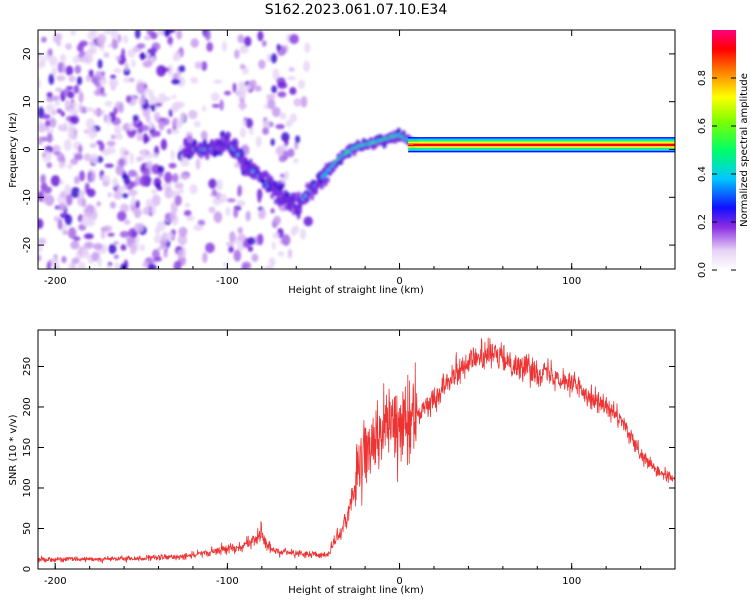 Image resolution: width=750 pixels, height=600 pixels. What do you see at coordinates (227, 281) in the screenshot?
I see `spec-xtick-label: -100` at bounding box center [227, 281].